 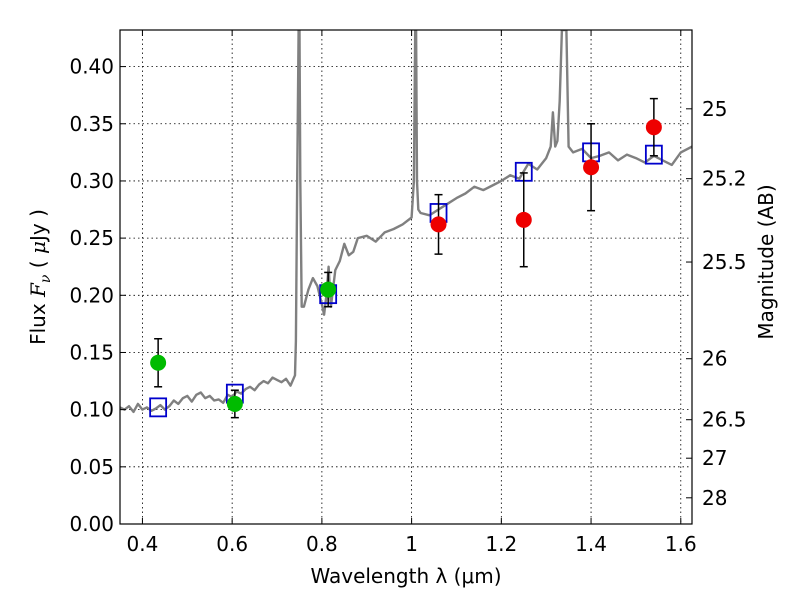 I want to click on x-tick-label: 1.6, so click(x=681, y=544).